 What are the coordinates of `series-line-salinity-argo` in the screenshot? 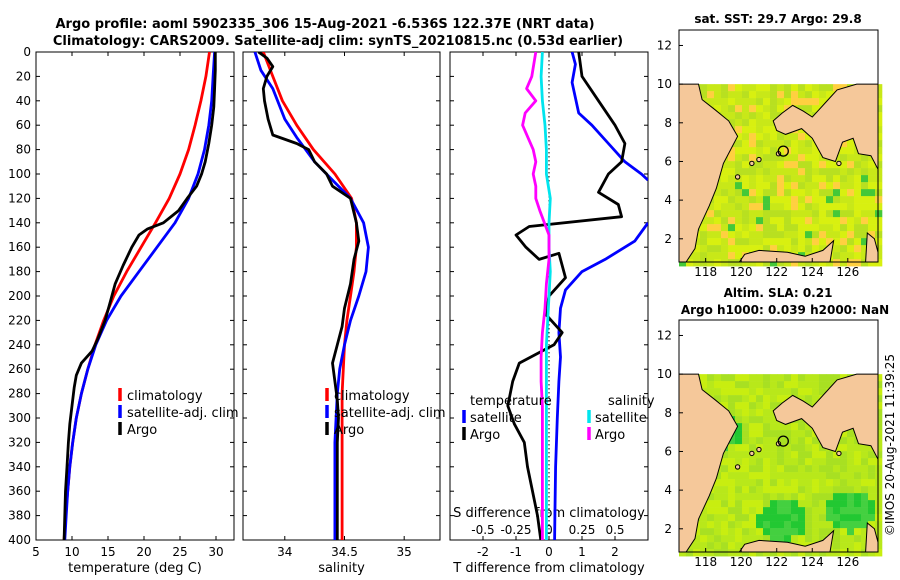 It's located at (536, 296).